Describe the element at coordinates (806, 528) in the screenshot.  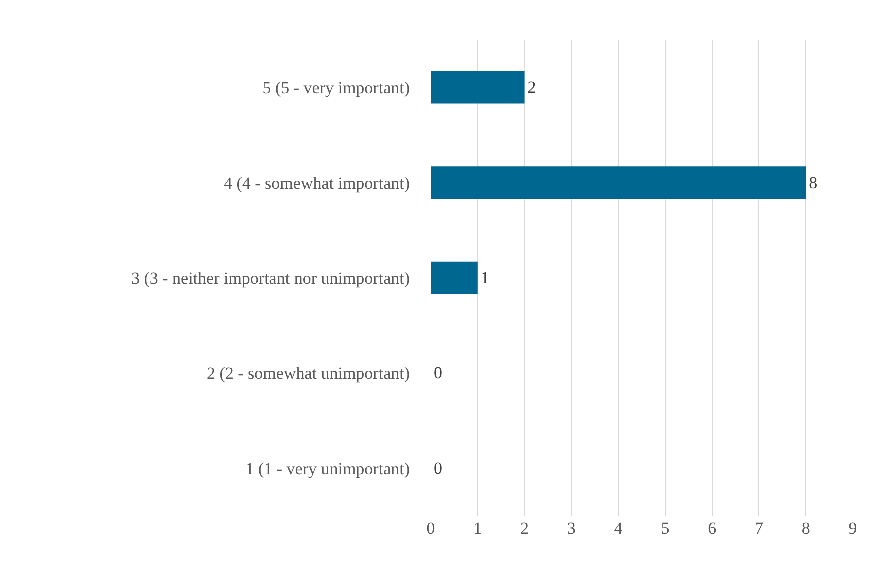
I see `x-tick-label: 8` at that location.